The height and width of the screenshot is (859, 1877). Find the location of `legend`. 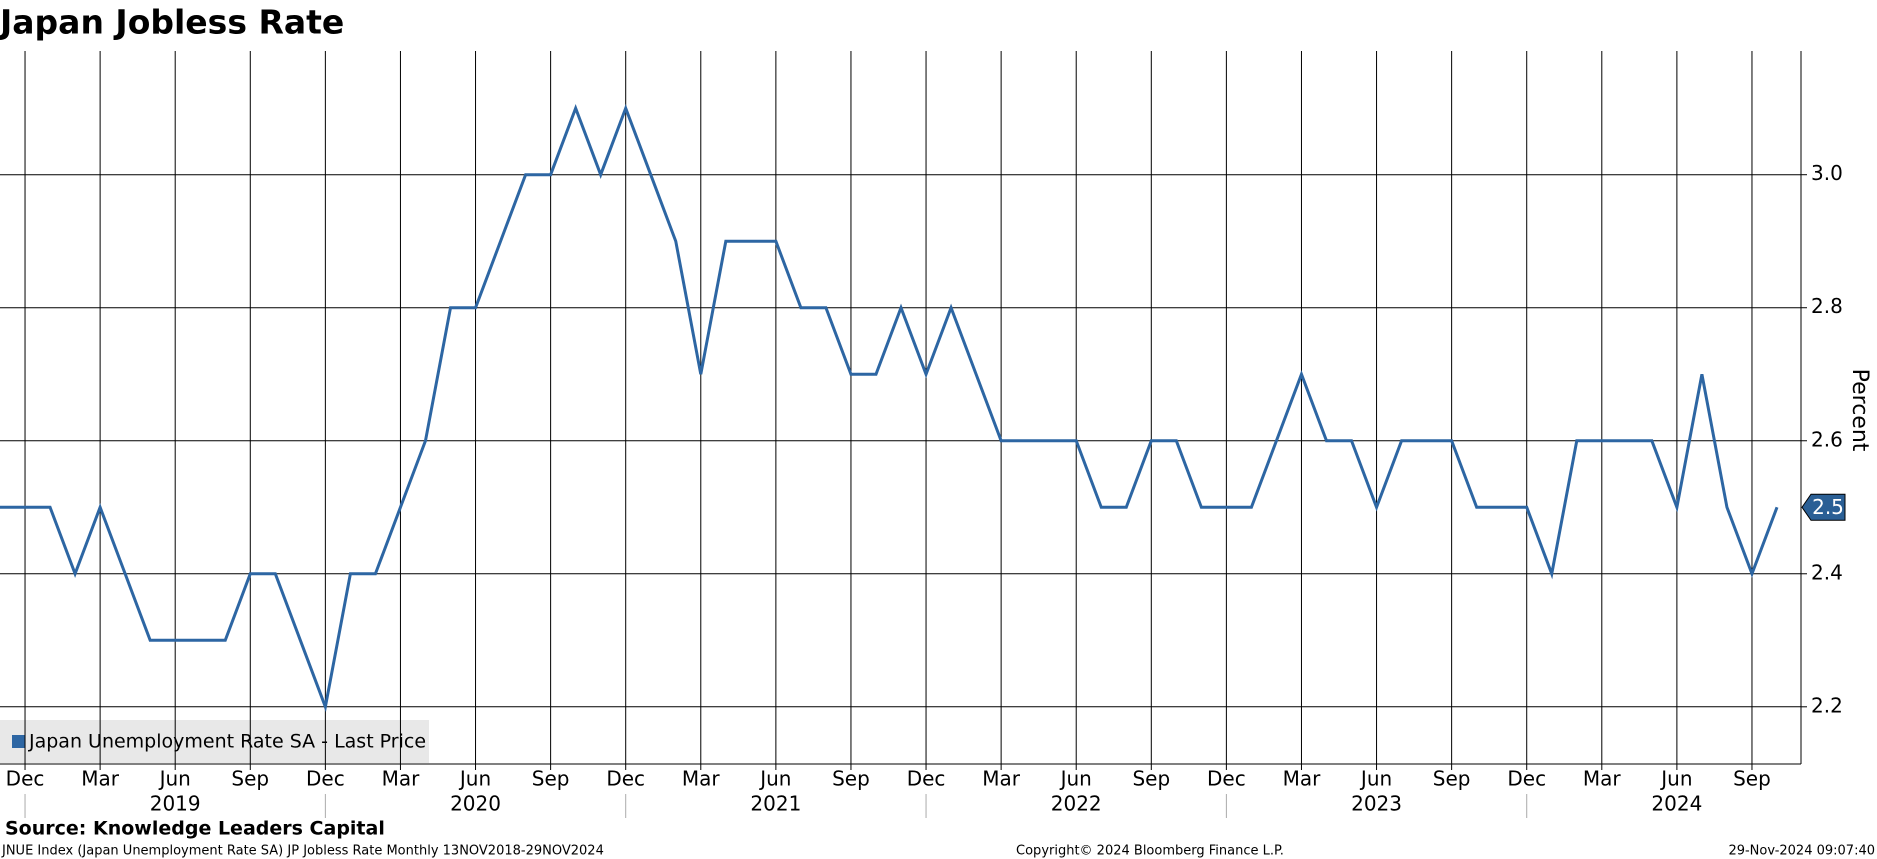

legend is located at coordinates (214, 741).